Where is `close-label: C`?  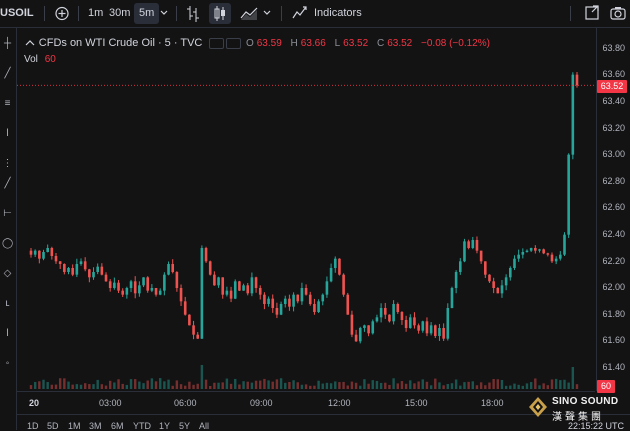 close-label: C is located at coordinates (380, 43).